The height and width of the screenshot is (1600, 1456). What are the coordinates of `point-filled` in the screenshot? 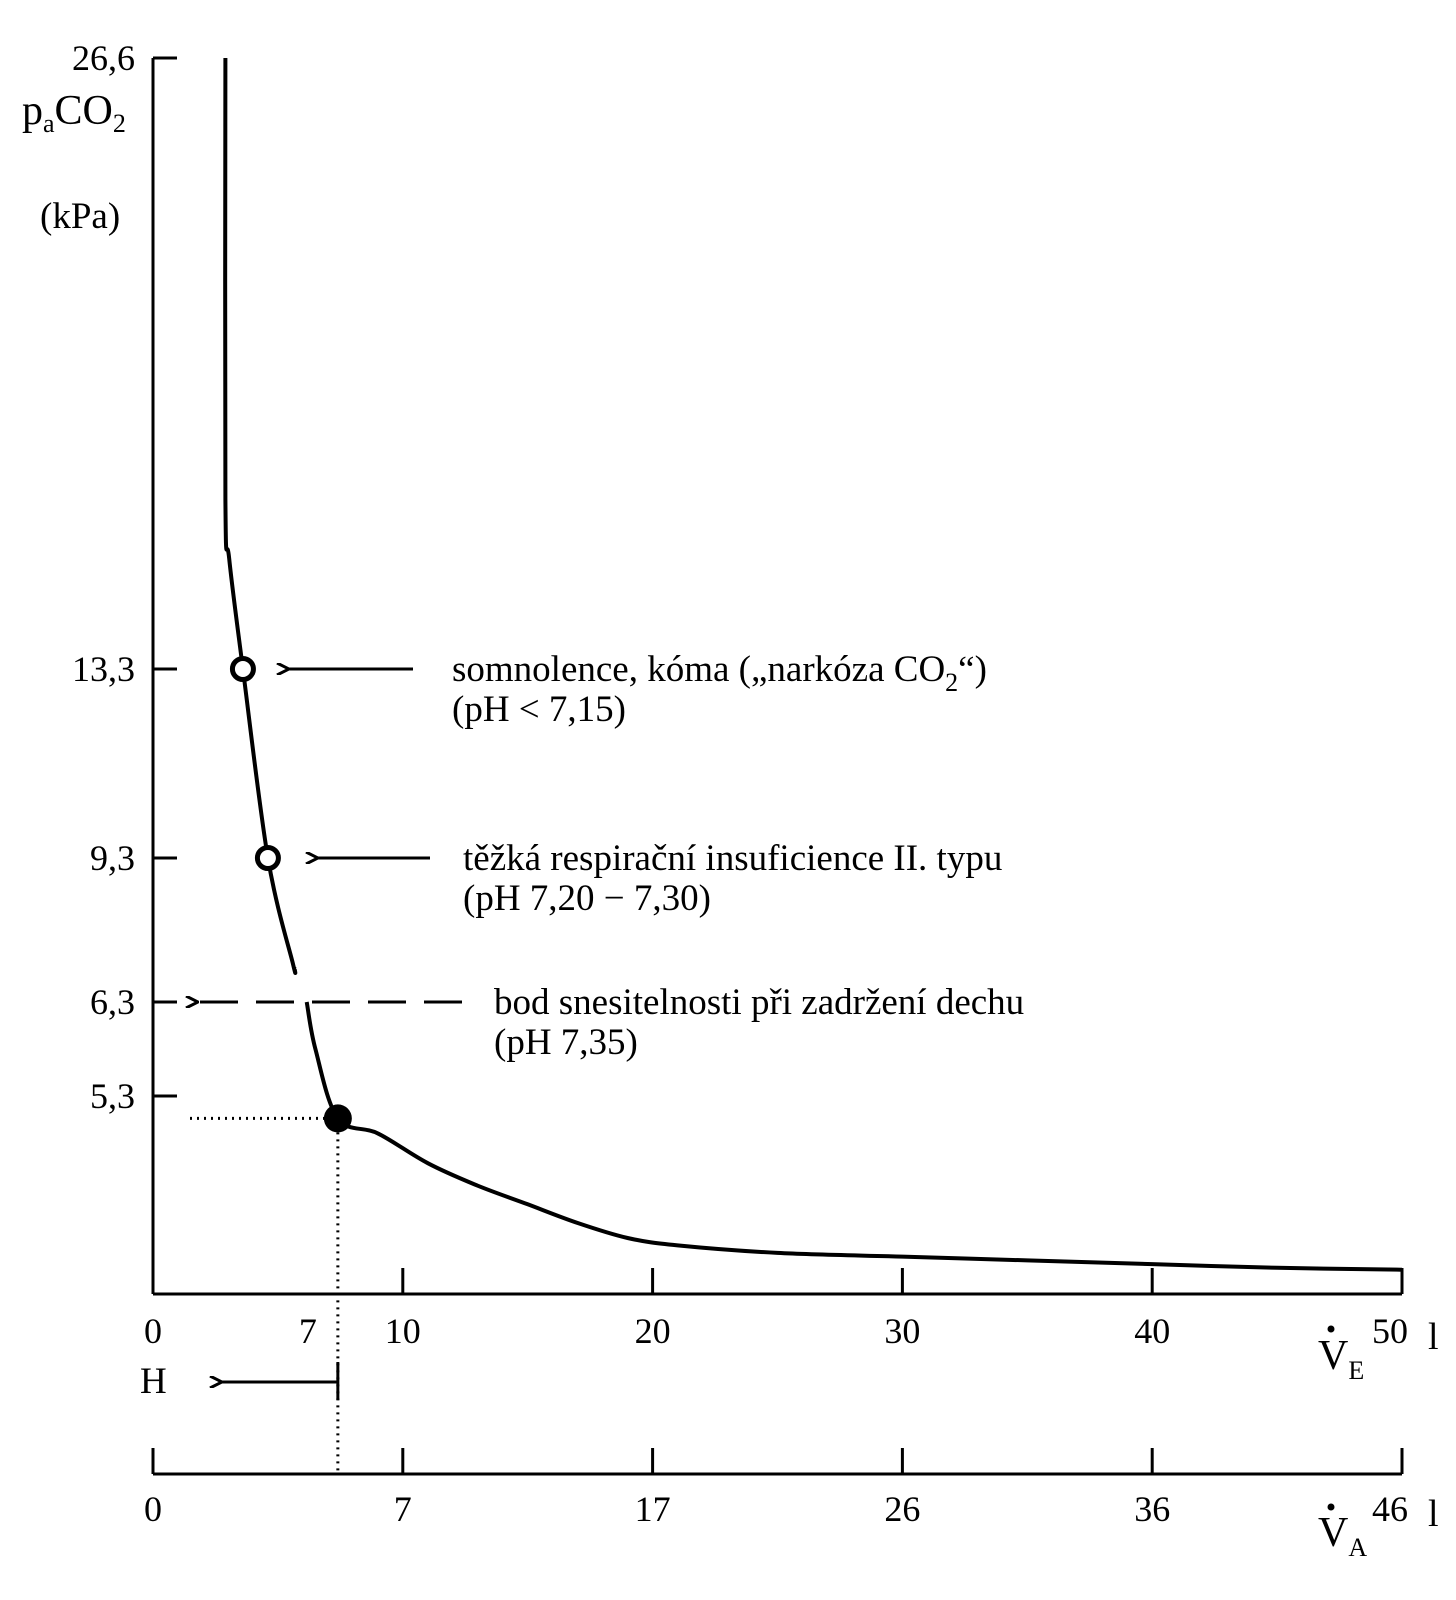 It's located at (337, 1118).